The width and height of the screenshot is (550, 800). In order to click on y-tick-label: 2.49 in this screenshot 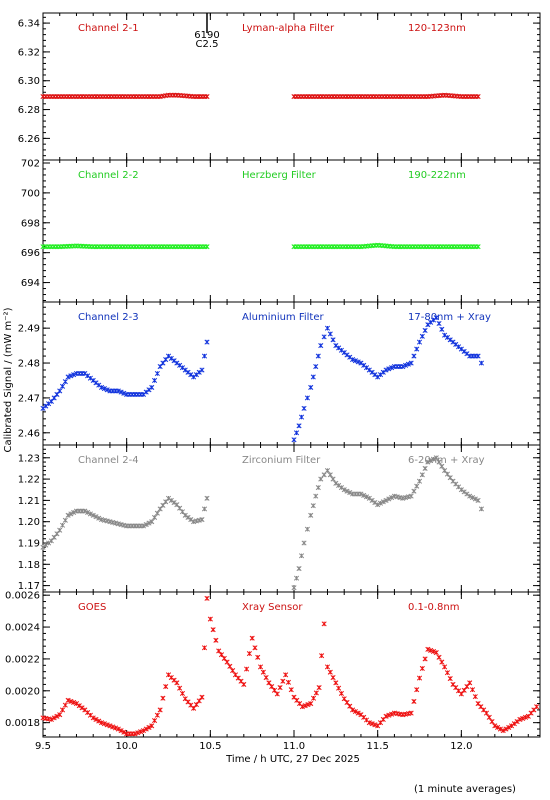, I will do `click(29, 329)`.